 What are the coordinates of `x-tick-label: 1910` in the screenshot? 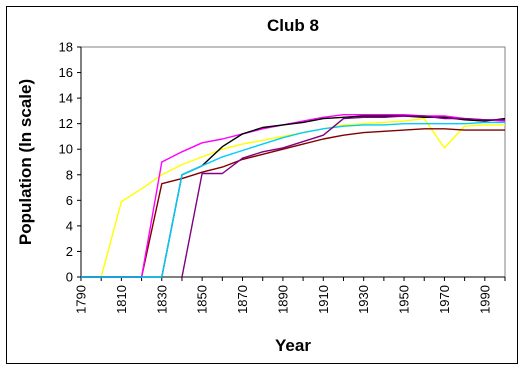 It's located at (323, 299).